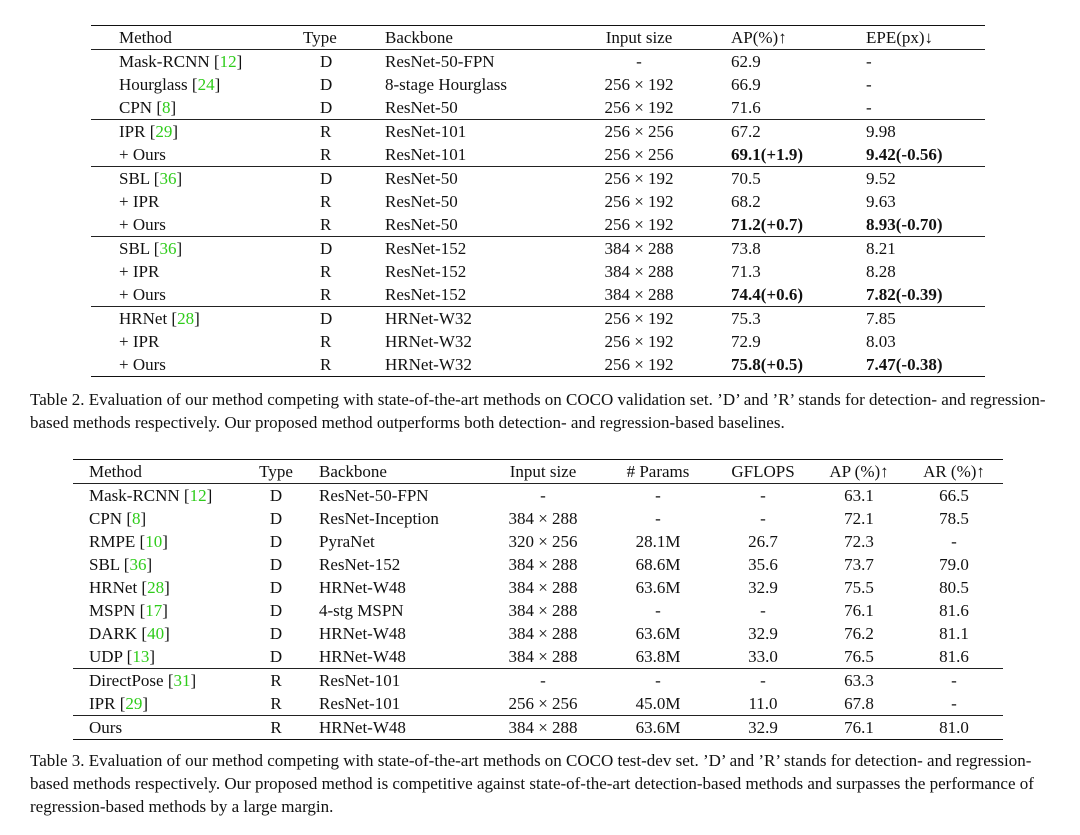 This screenshot has height=835, width=1080. I want to click on ap-cell: 69.1(+1.9), so click(767, 154).